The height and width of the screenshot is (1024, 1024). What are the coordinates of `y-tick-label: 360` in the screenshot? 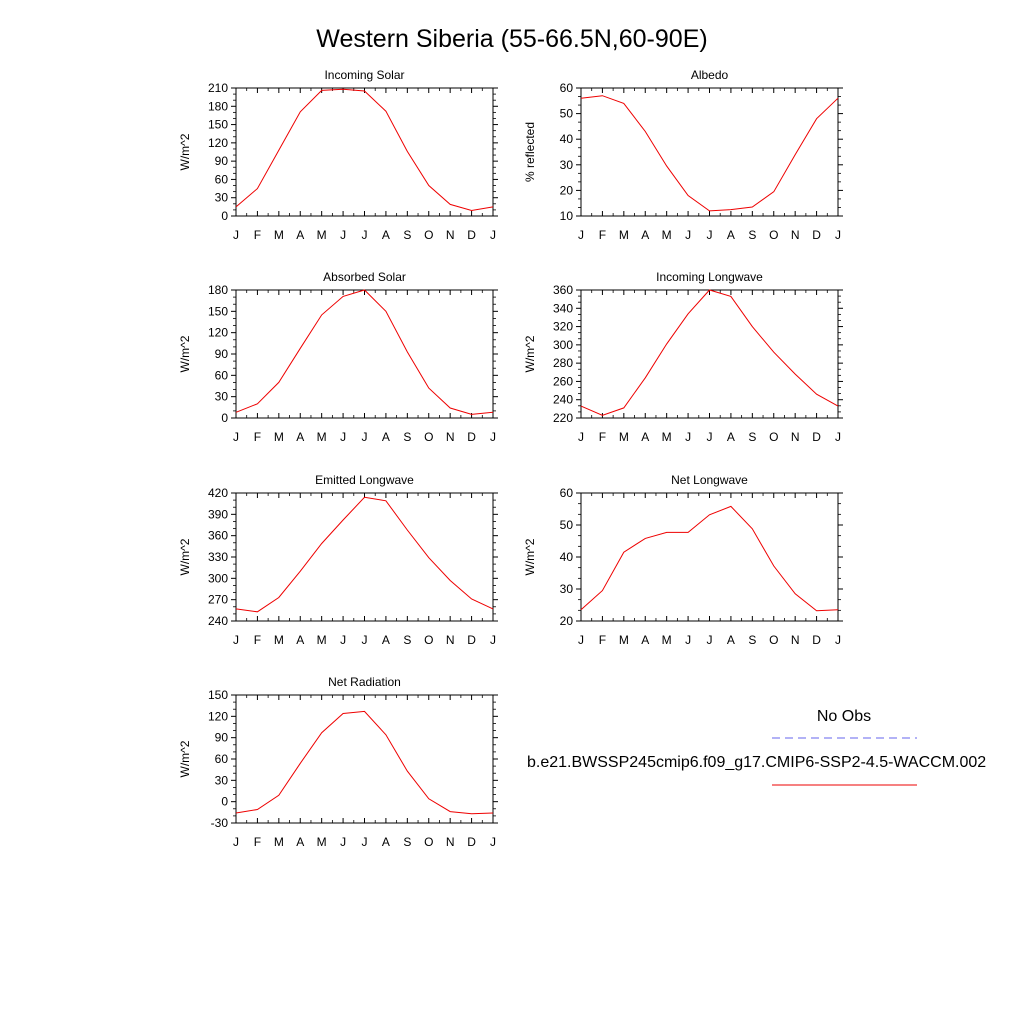 It's located at (563, 290).